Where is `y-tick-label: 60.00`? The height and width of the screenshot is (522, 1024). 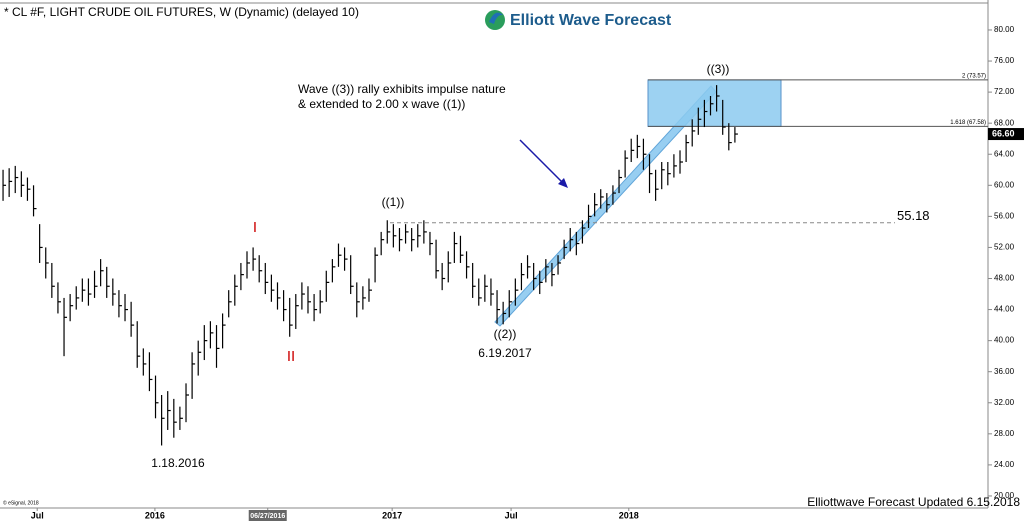
y-tick-label: 60.00 is located at coordinates (1004, 184).